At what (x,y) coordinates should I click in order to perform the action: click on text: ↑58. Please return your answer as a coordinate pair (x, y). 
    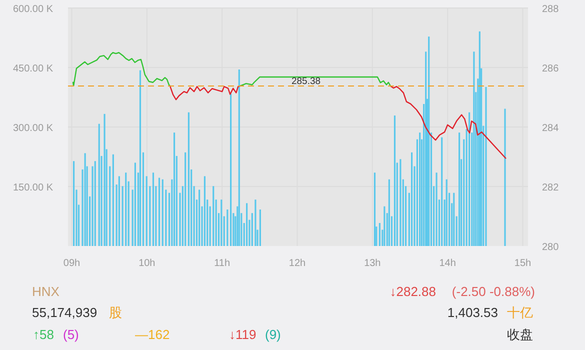
    Looking at the image, I should click on (43, 334).